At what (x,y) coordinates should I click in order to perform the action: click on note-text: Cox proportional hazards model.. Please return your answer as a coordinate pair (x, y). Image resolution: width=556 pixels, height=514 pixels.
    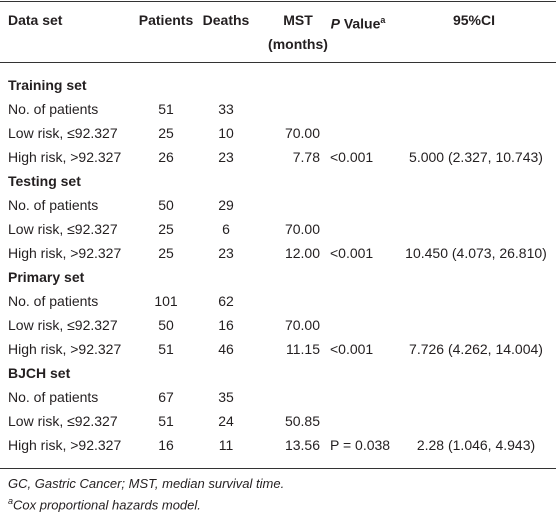
    Looking at the image, I should click on (107, 505).